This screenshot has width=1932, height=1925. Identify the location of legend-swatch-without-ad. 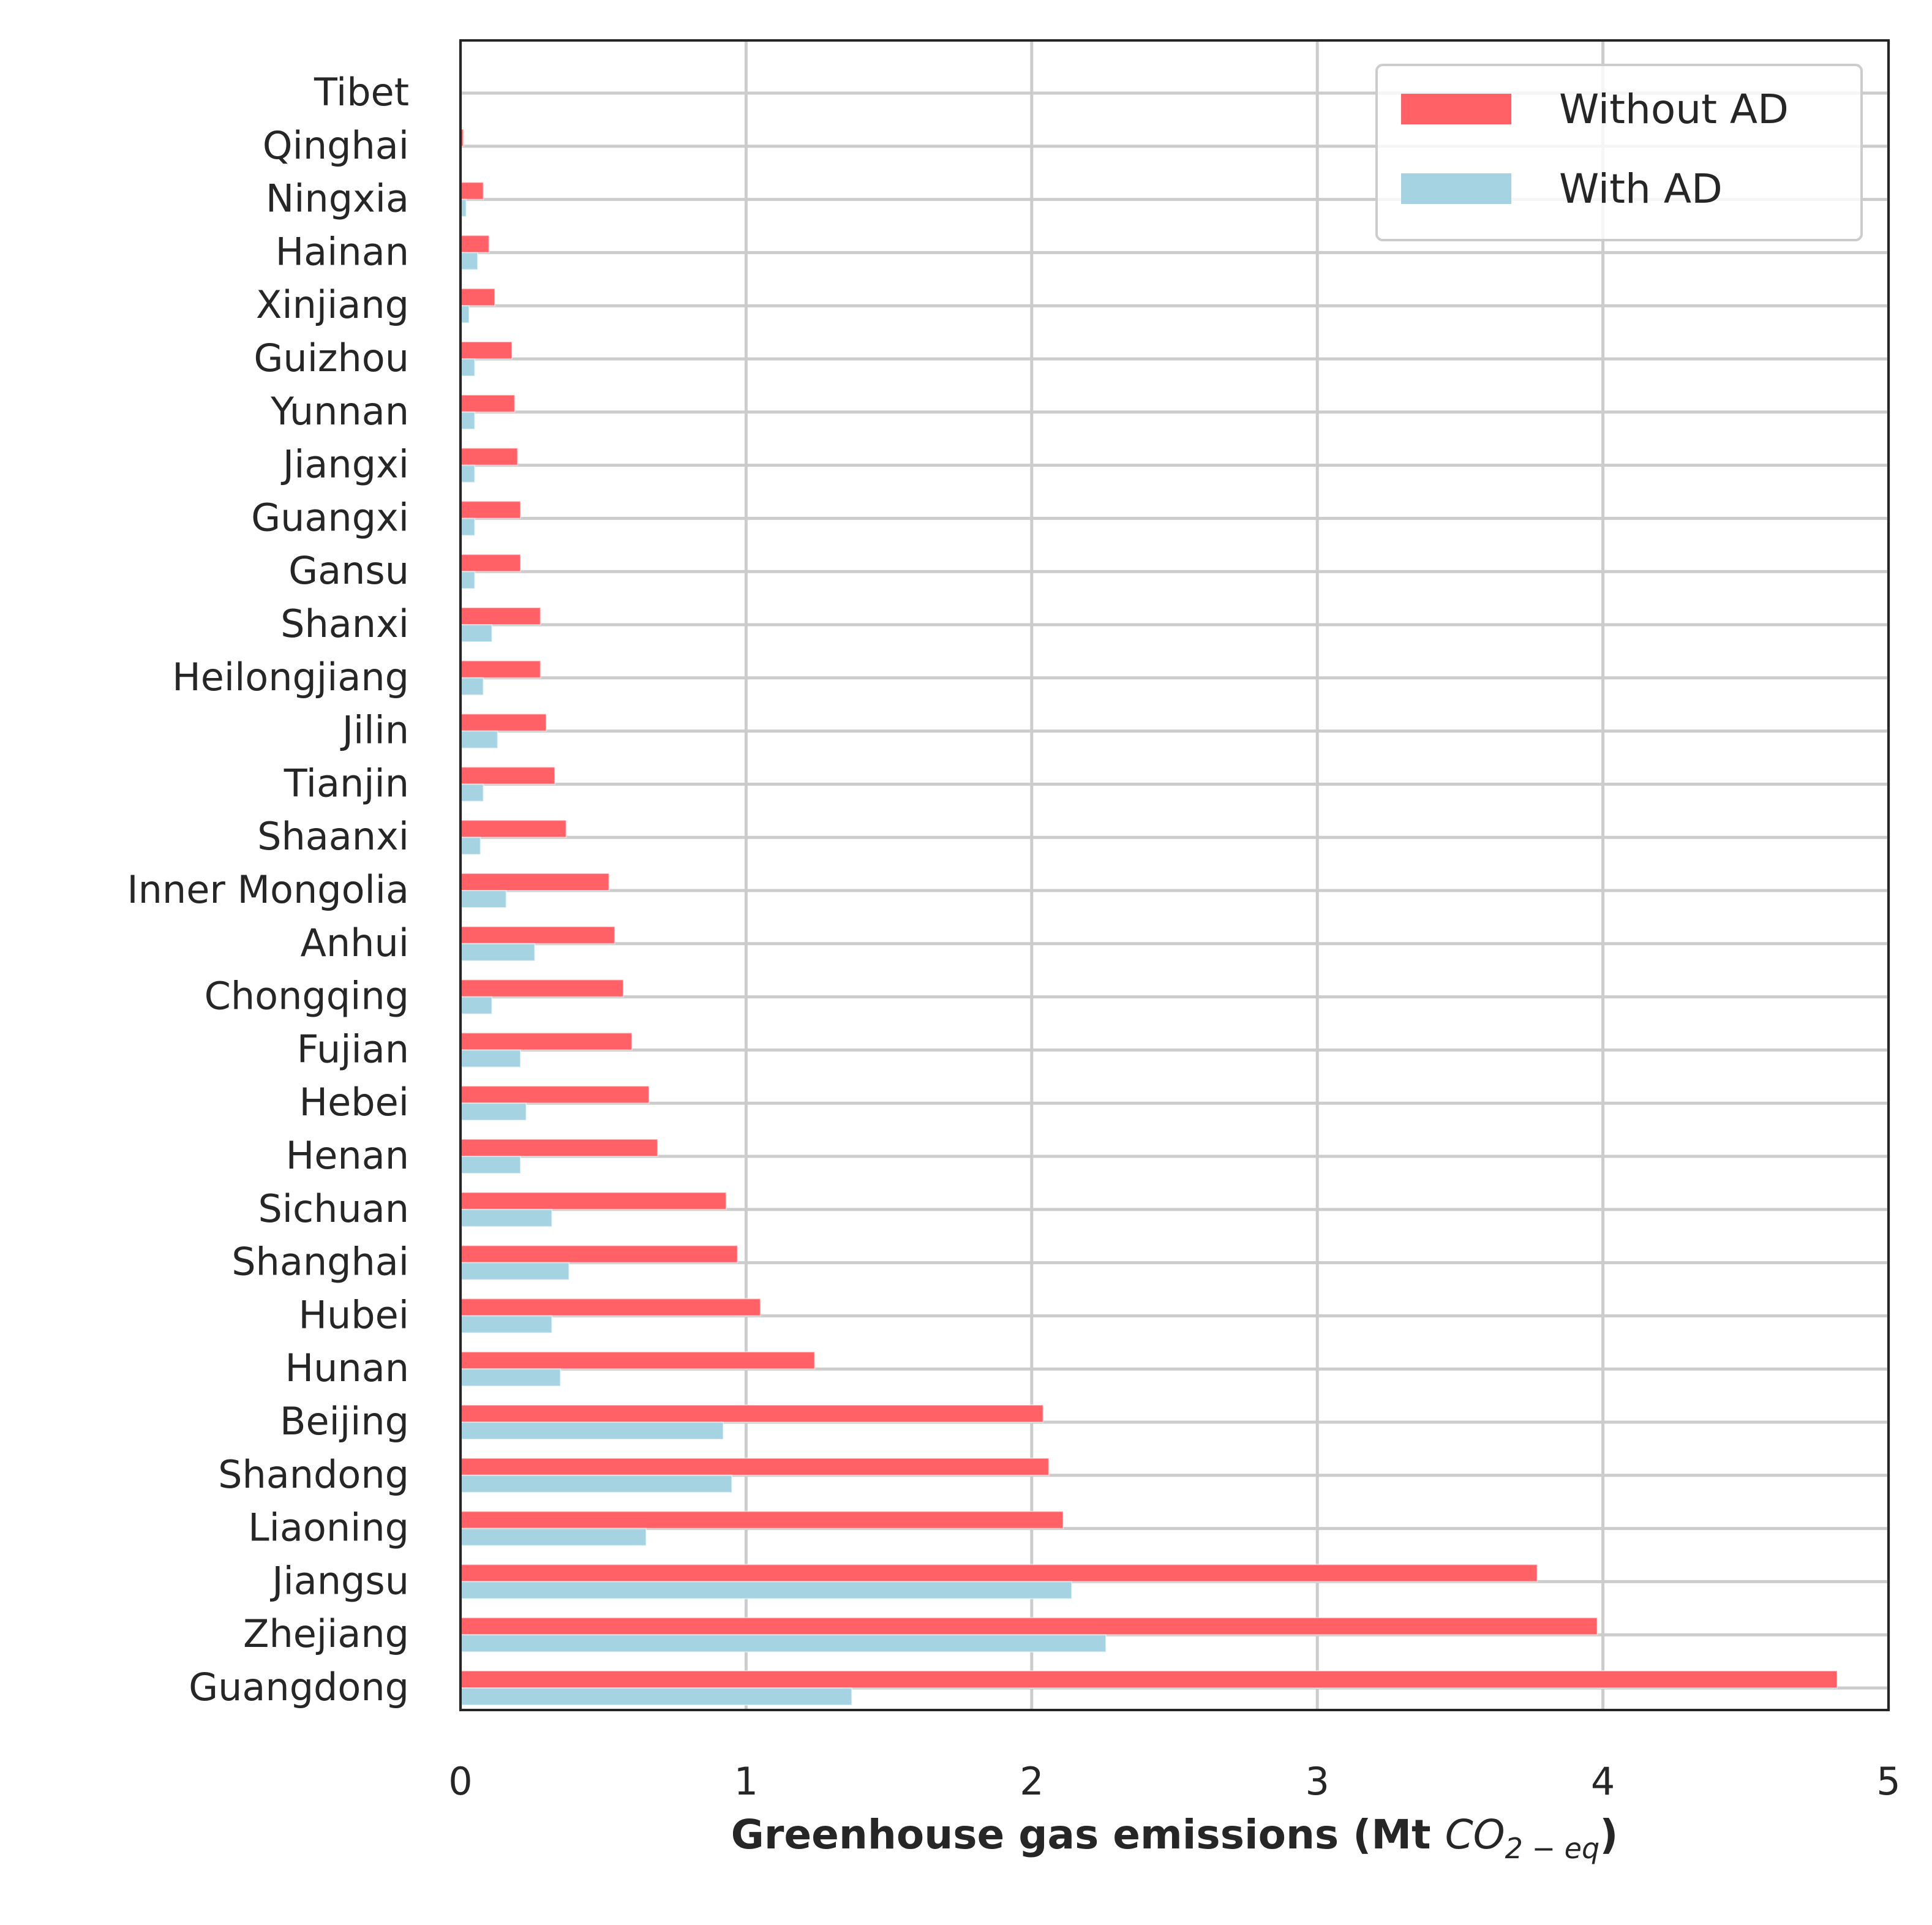
(1456, 109).